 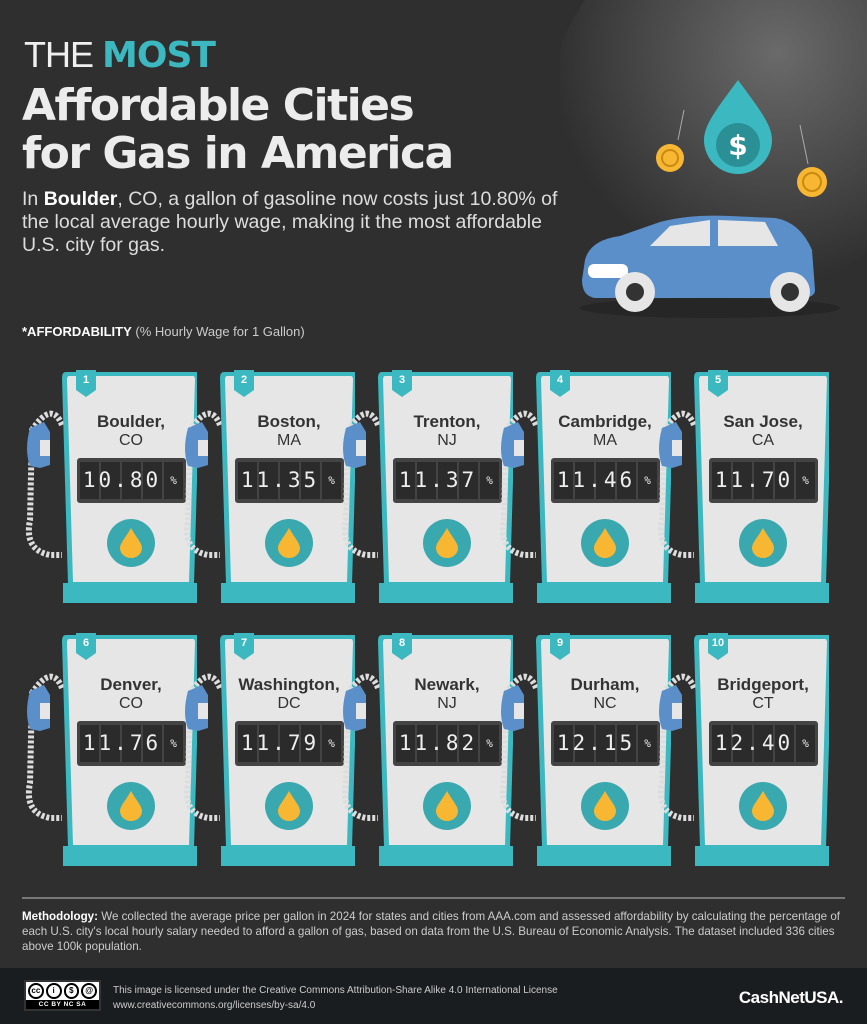 I want to click on cc-license-badge: cc i $ @ CC BY NC SA, so click(x=62, y=995).